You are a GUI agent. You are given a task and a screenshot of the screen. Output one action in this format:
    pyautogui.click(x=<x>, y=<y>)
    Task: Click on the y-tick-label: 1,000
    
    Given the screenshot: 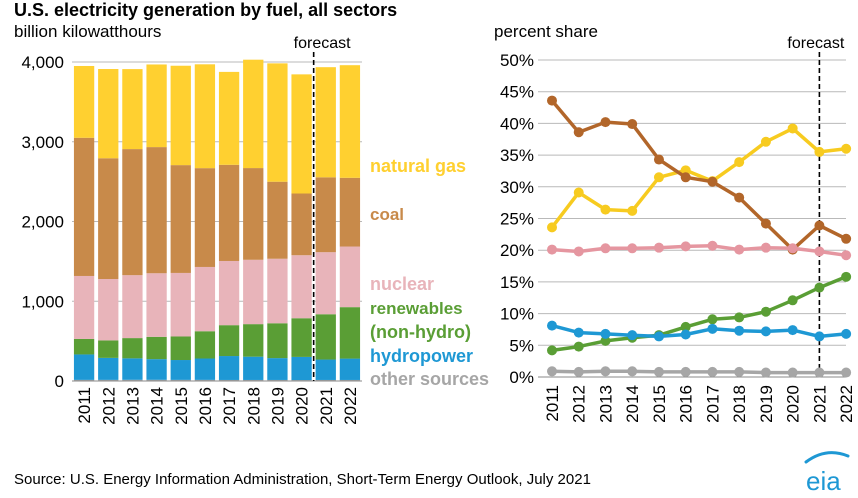 What is the action you would take?
    pyautogui.click(x=42, y=301)
    